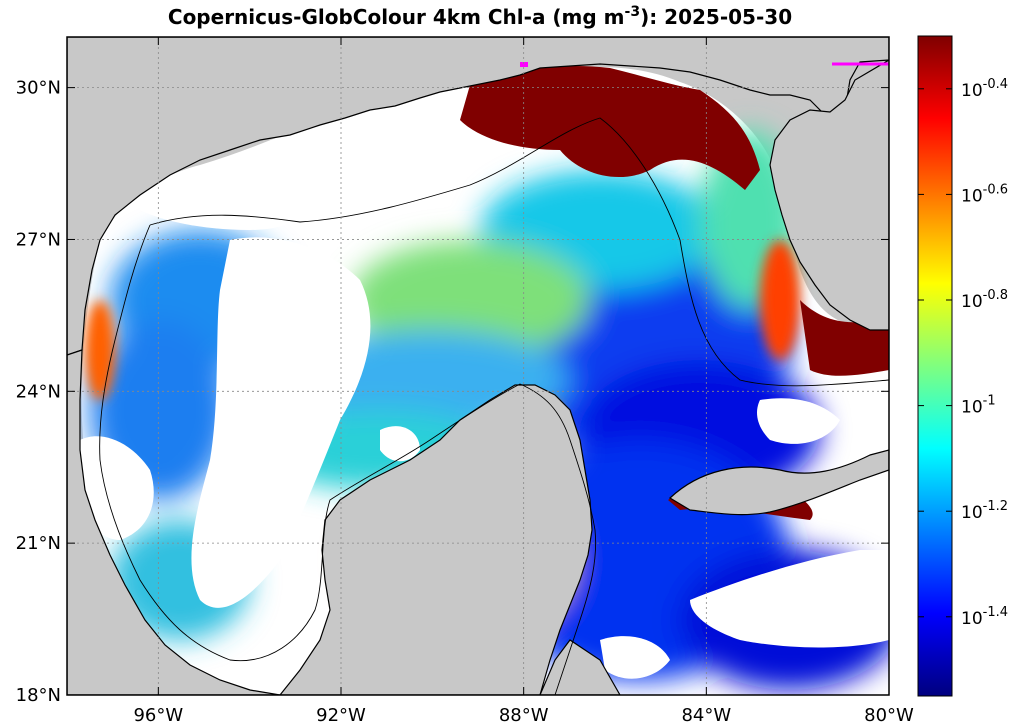 This screenshot has height=727, width=1014. I want to click on colorbar-ticks: 10-0.4 10-0.6 10-0.8 10-1 10-1.2 10-1.4, so click(963, 353).